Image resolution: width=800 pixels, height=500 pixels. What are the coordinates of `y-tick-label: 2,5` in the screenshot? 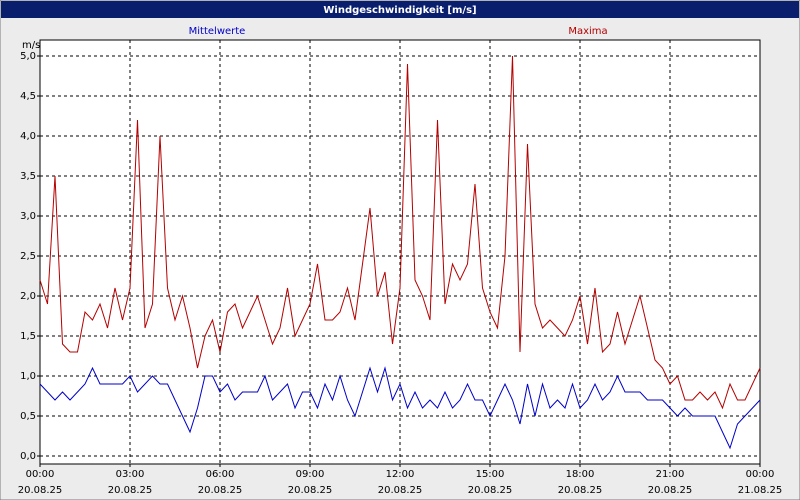 It's located at (28, 256).